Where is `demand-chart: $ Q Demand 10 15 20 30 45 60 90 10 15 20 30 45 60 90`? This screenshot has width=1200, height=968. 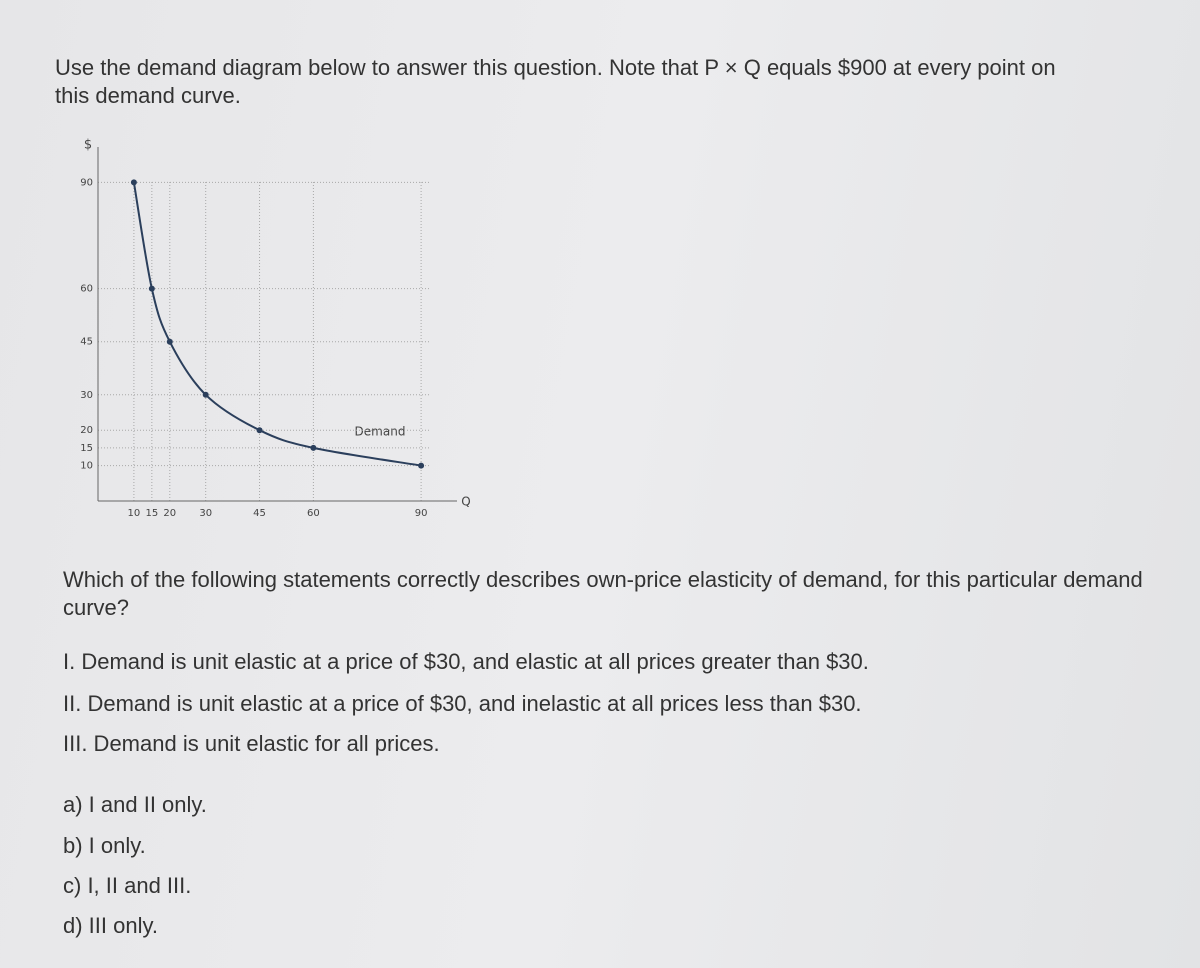
demand-chart: $ Q Demand 10 15 20 30 45 60 90 10 15 20 30 45 60 90 is located at coordinates (275, 329).